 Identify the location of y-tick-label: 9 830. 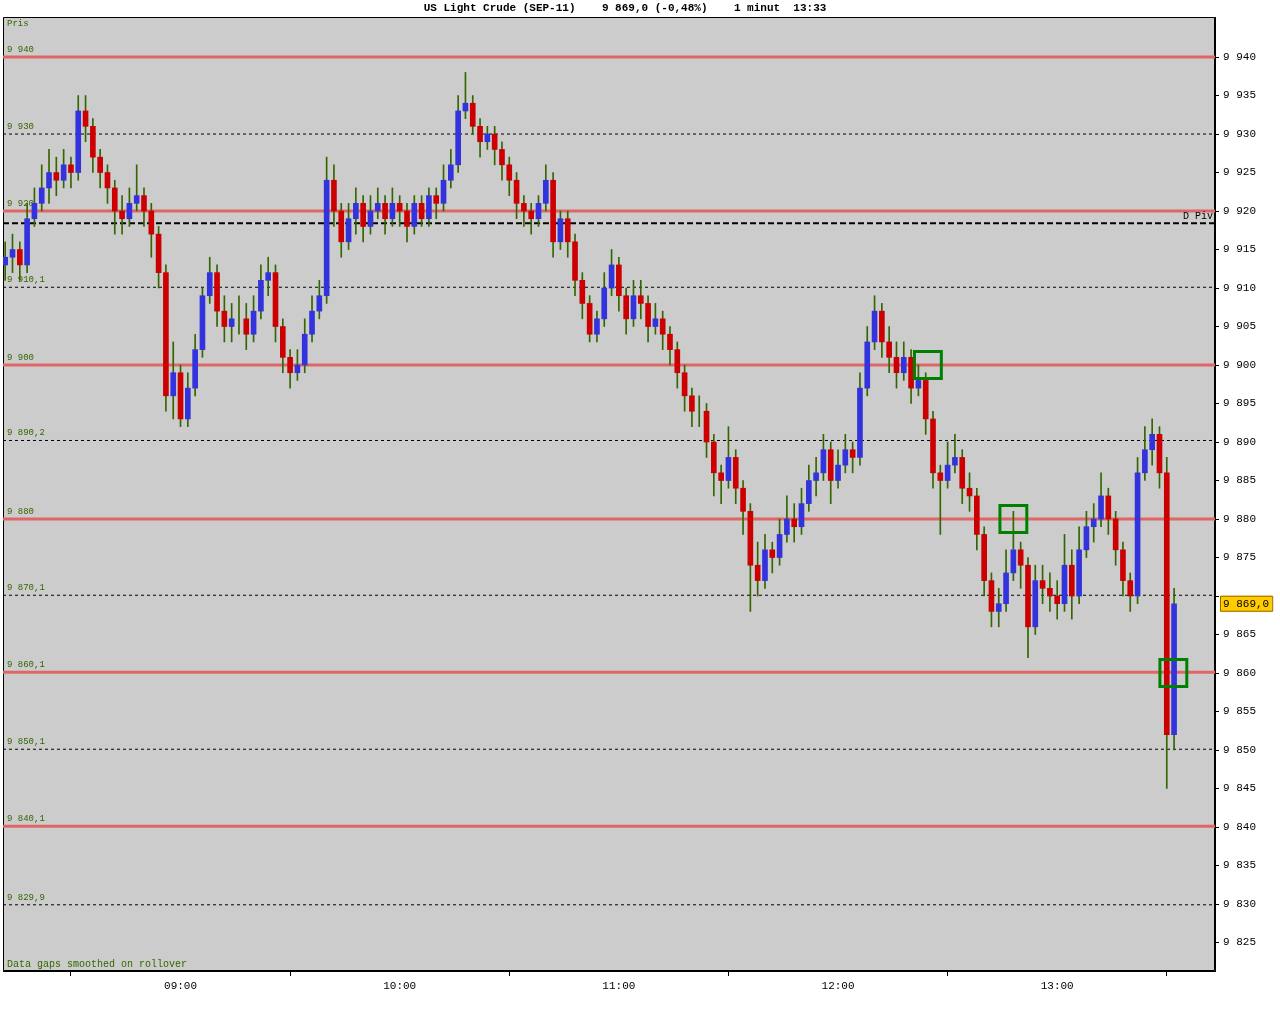
(1240, 903).